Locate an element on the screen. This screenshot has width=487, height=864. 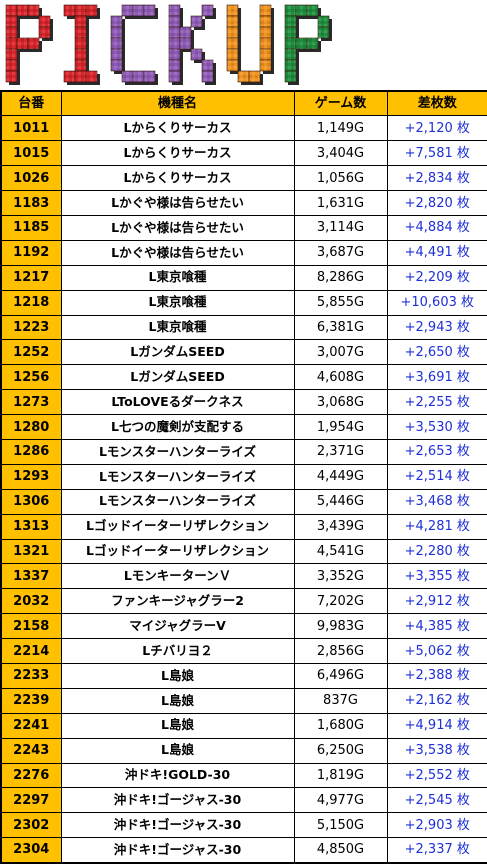
coin-difference-cell: +2,388 枚 is located at coordinates (436, 675).